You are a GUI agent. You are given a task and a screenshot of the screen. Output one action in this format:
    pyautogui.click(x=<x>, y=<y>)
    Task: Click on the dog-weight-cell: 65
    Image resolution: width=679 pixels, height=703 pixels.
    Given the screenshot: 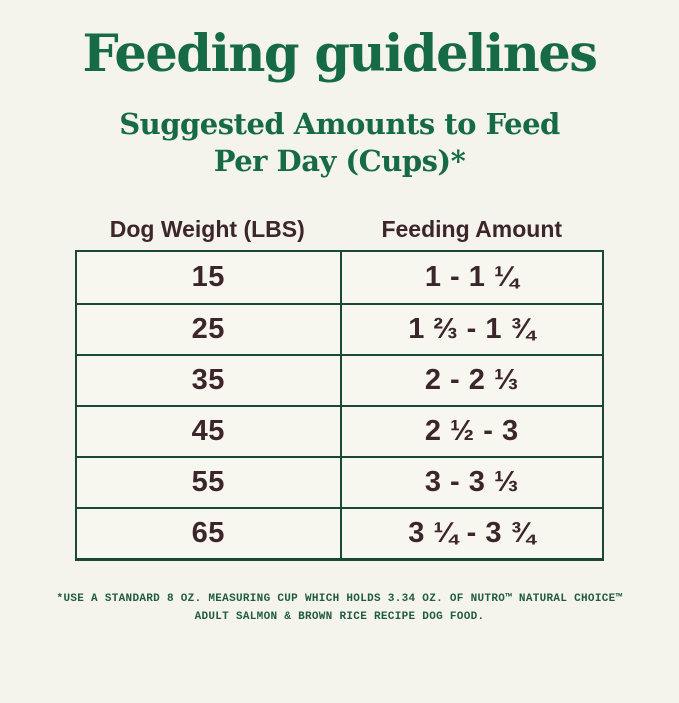 What is the action you would take?
    pyautogui.click(x=208, y=533)
    